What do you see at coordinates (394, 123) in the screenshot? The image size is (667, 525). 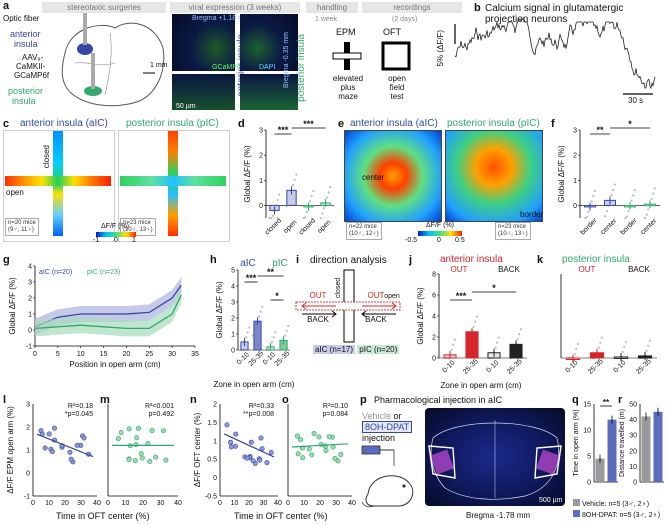 I see `panel-e-title-ai: anterior insula (aIC)` at bounding box center [394, 123].